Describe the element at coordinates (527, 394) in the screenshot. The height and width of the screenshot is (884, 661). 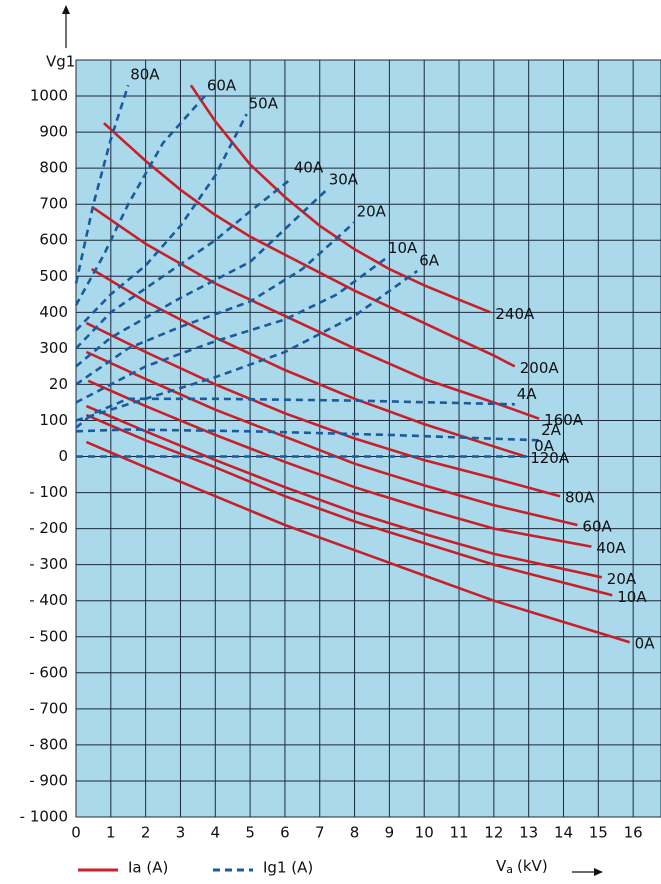
I see `curve-label: 4A` at that location.